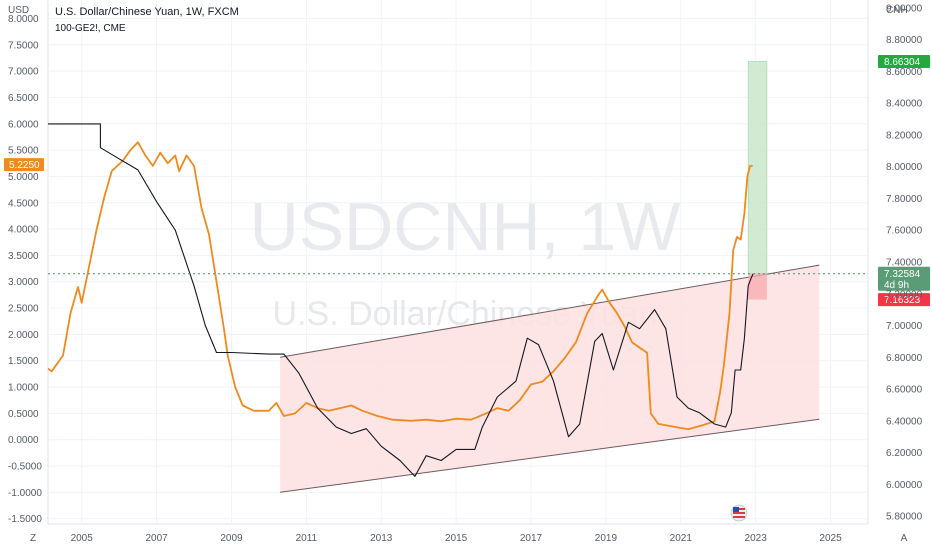  I want to click on target-price-badge-text: 8.66304, so click(902, 62).